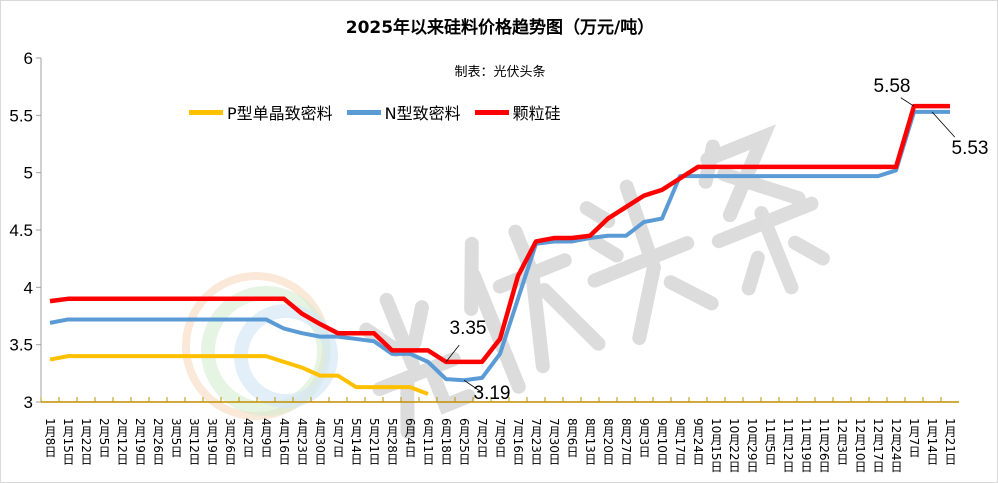  I want to click on x-tick-label: 1月22日, so click(86, 441).